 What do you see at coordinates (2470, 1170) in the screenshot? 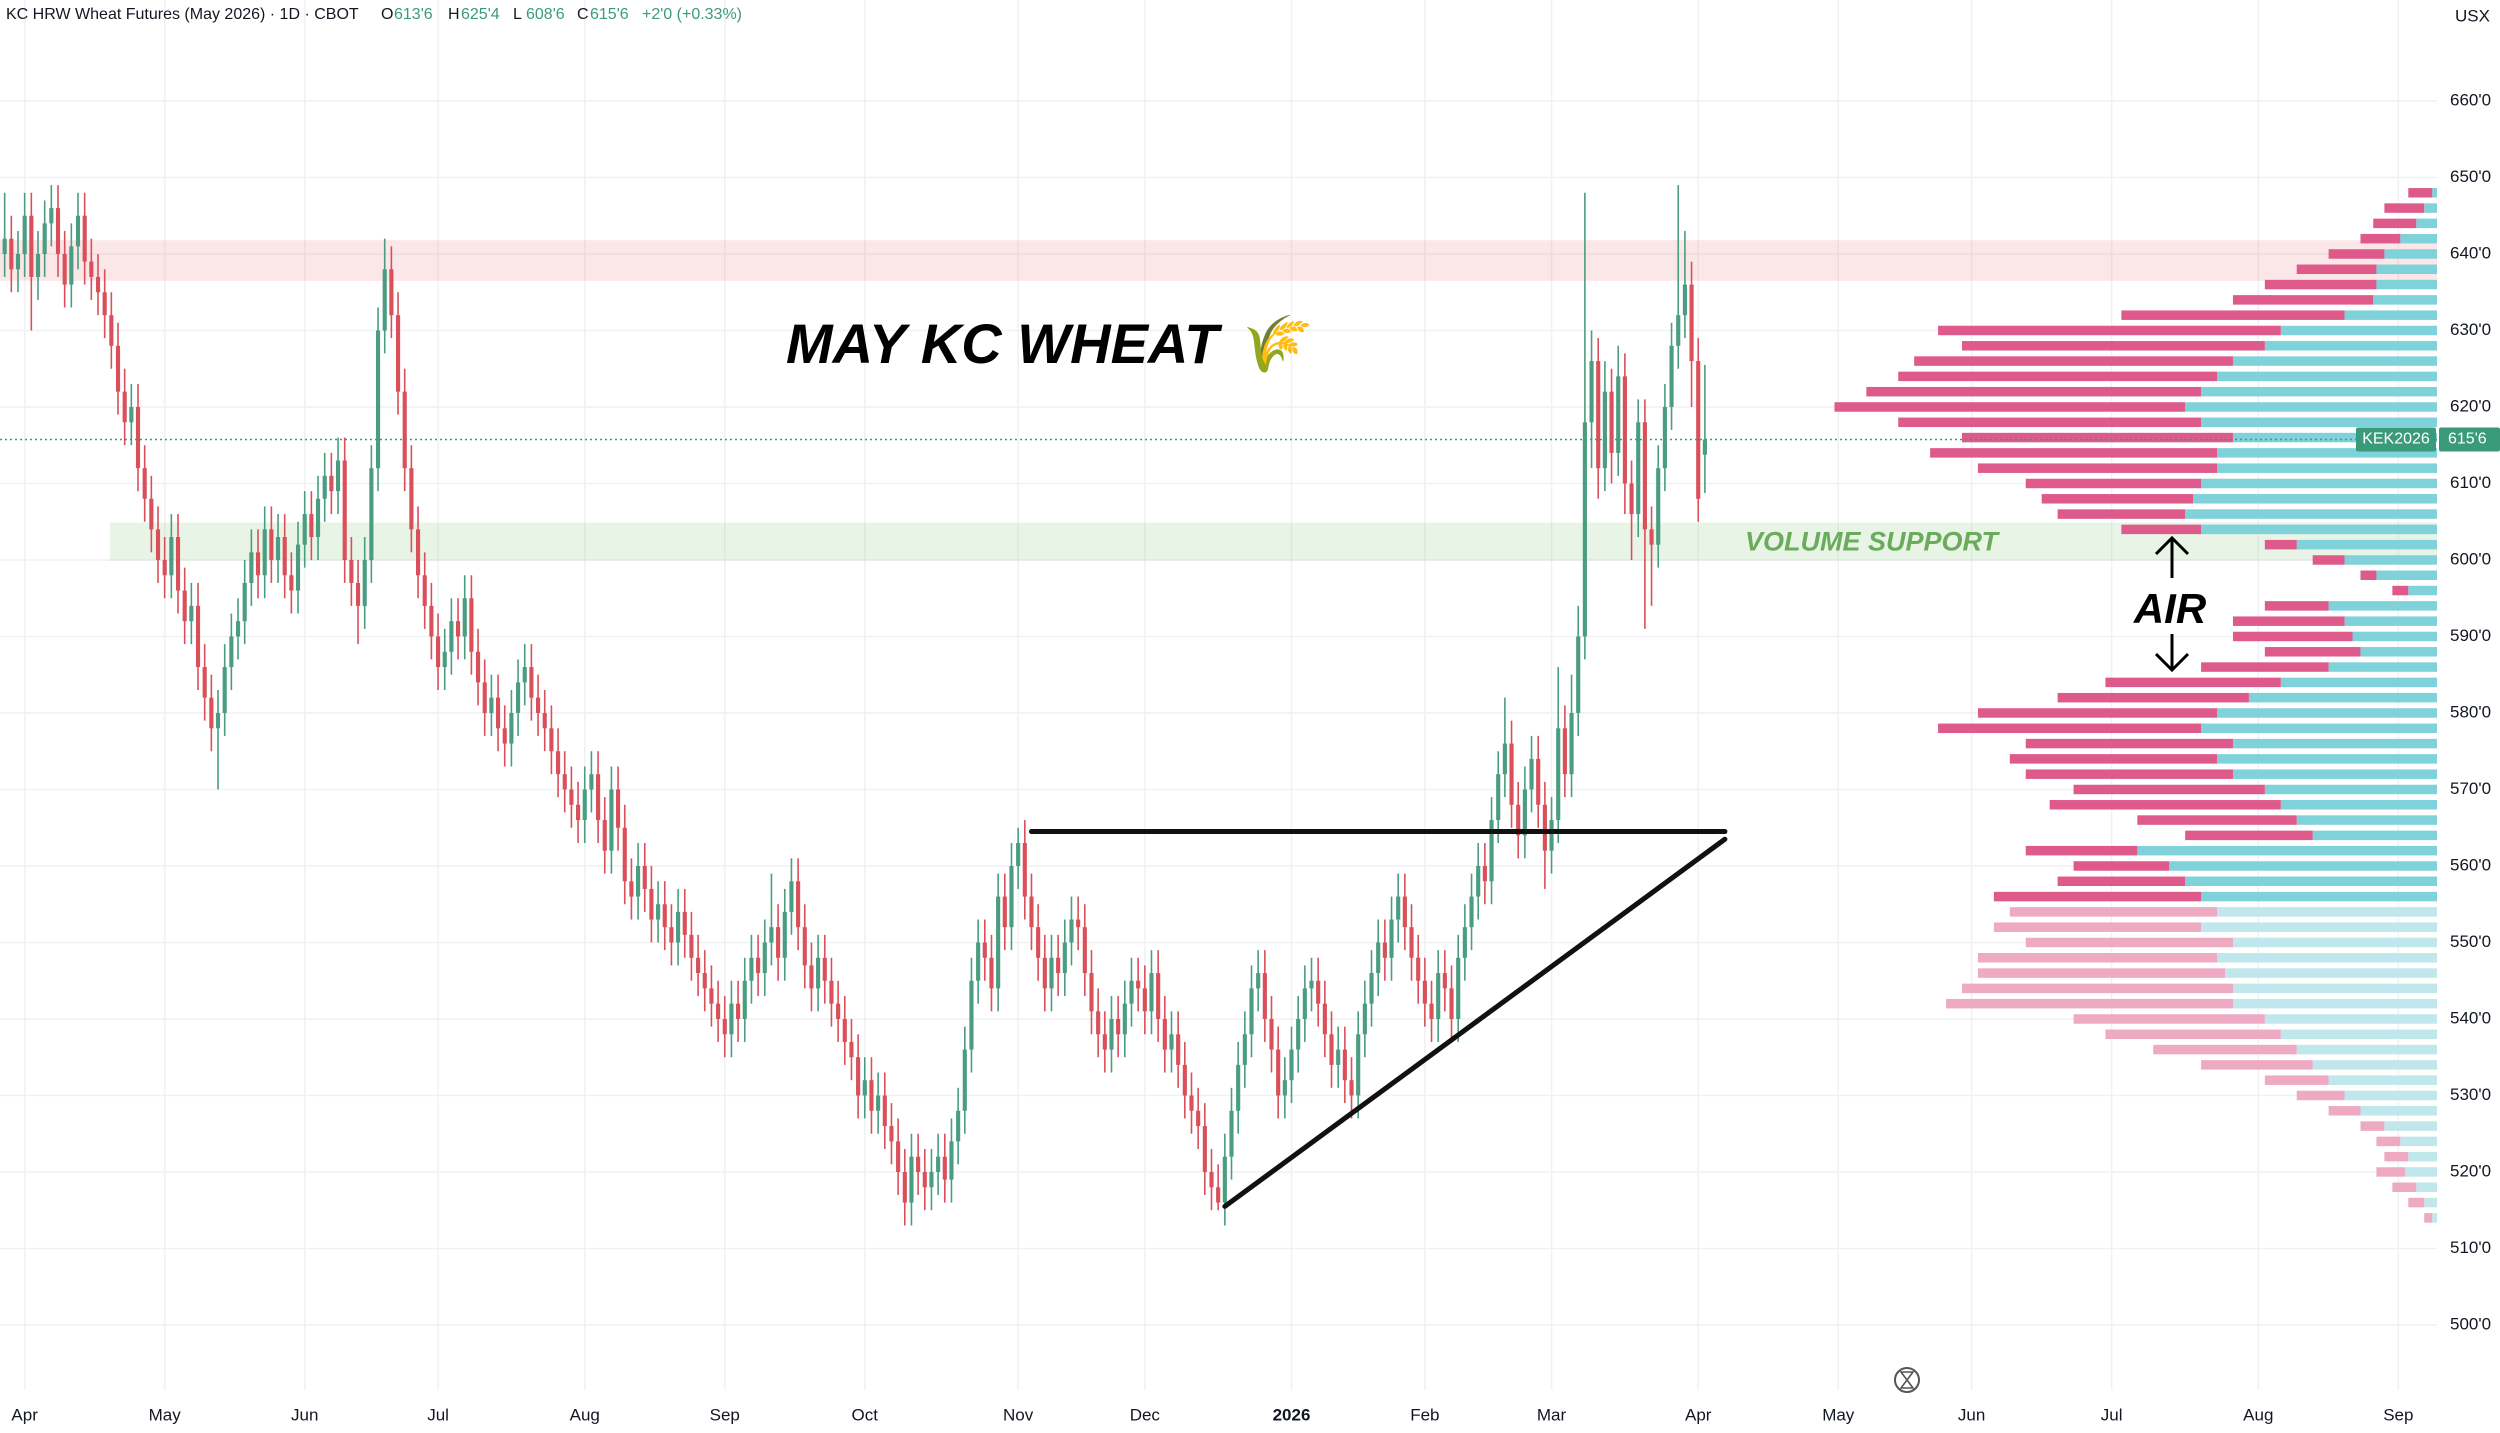
I see `y-tick-label: 520'0` at bounding box center [2470, 1170].